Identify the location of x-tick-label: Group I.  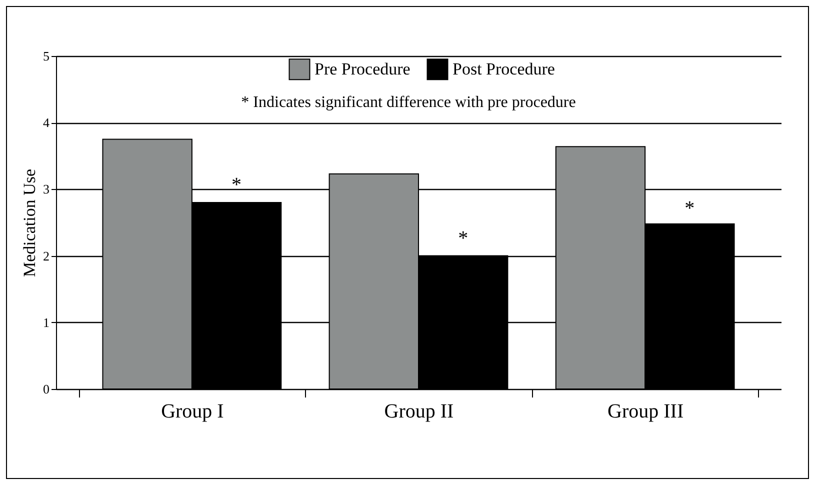
(192, 411).